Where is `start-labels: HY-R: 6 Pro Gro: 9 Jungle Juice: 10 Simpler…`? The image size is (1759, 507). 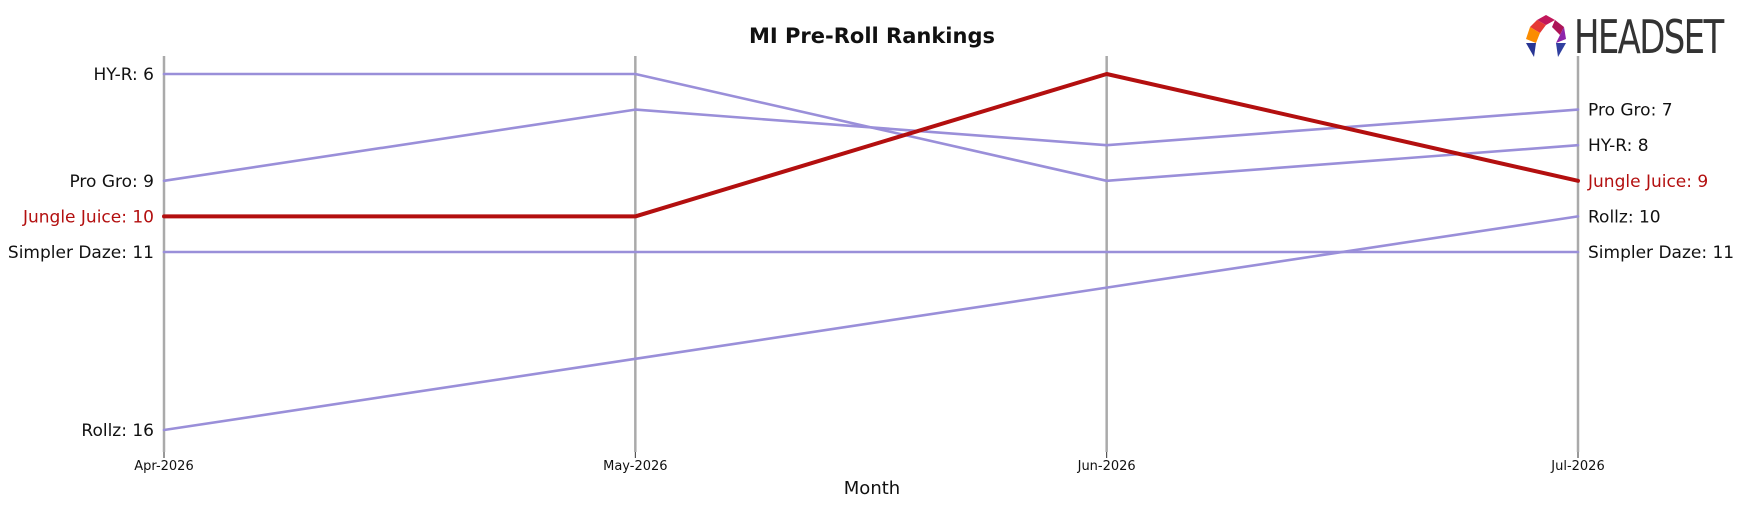
start-labels: HY-R: 6 Pro Gro: 9 Jungle Juice: 10 Simpler… is located at coordinates (81, 253).